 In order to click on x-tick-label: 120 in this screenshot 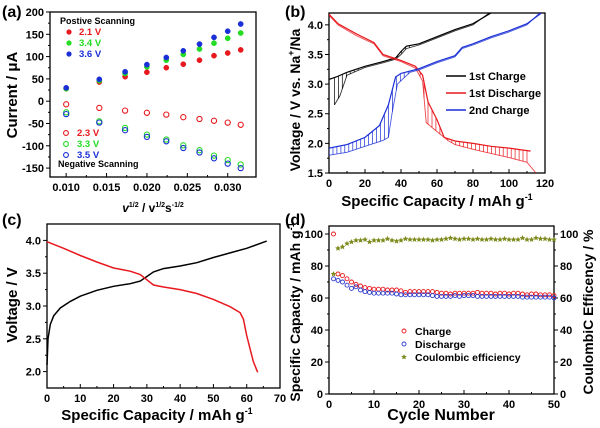, I will do `click(545, 184)`.